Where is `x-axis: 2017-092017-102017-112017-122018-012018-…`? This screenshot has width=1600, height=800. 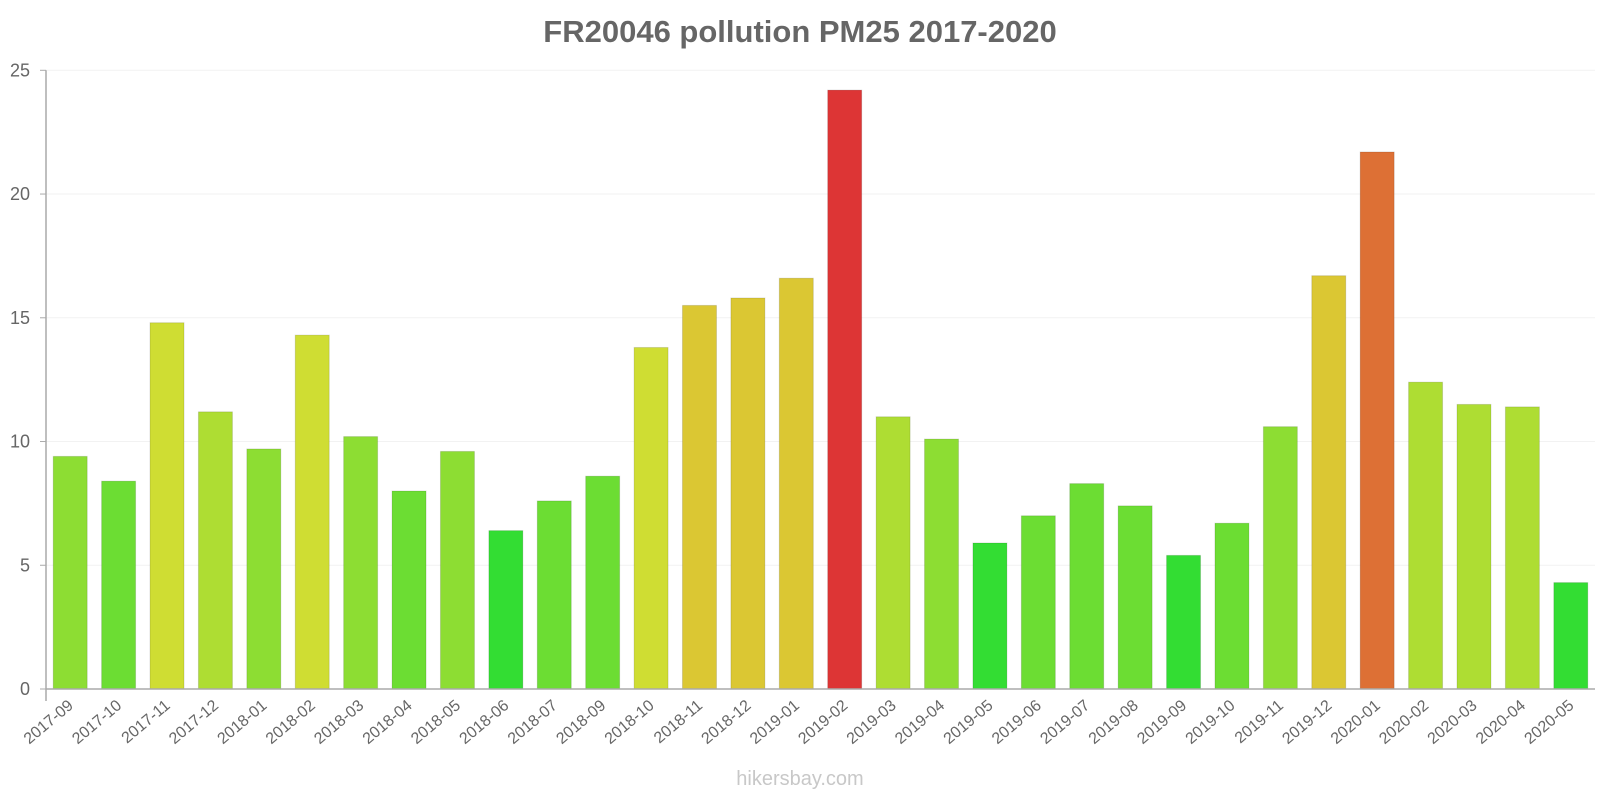 x-axis: 2017-092017-102017-112017-122018-012018-… is located at coordinates (808, 718).